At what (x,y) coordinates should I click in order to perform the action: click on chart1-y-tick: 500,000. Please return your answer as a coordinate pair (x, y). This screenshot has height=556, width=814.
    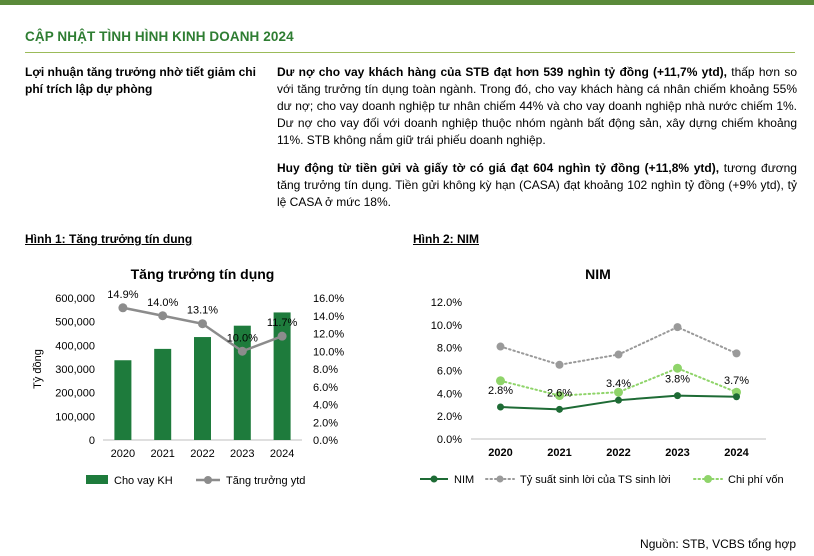
    Looking at the image, I should click on (75, 323).